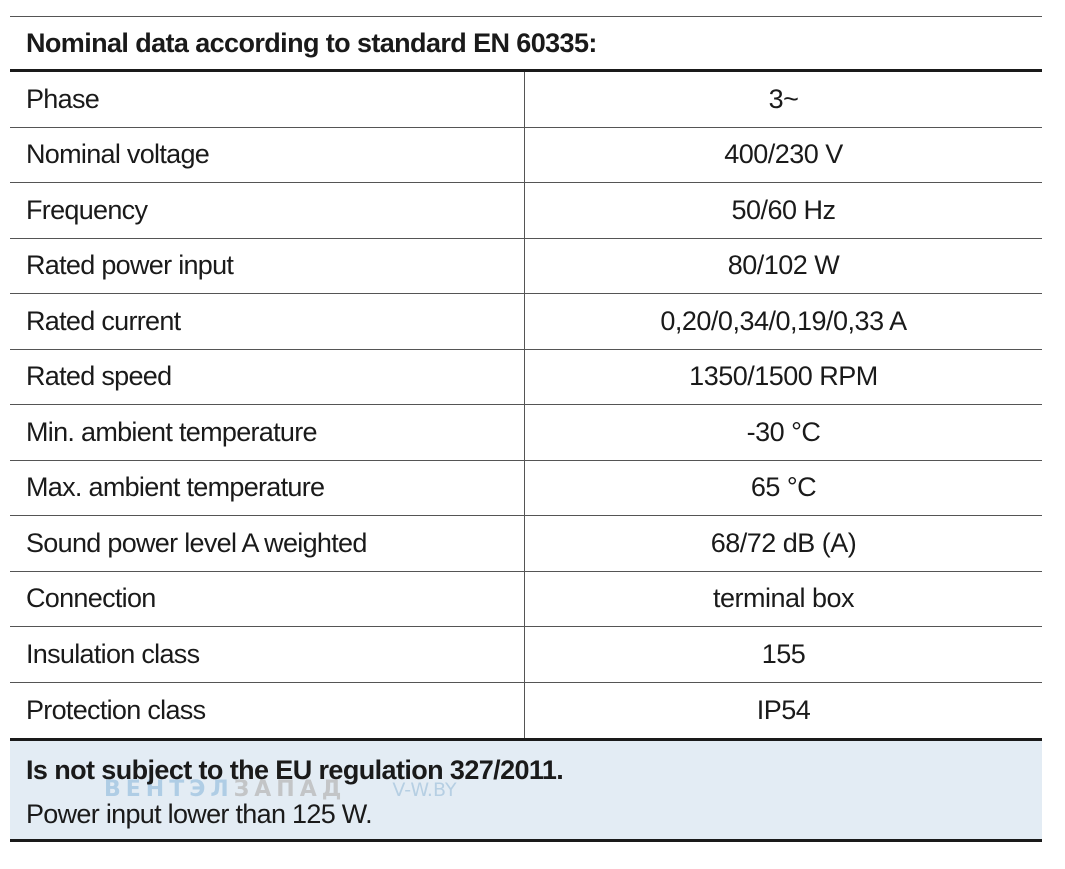 Image resolution: width=1065 pixels, height=869 pixels. What do you see at coordinates (424, 790) in the screenshot?
I see `watermark-site: V-W.BY` at bounding box center [424, 790].